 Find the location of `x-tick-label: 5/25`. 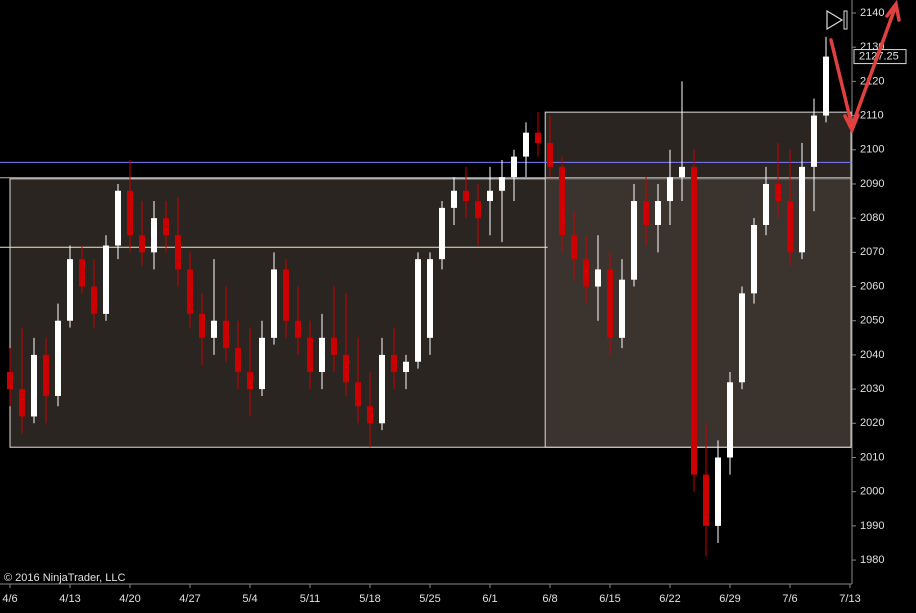

x-tick-label: 5/25 is located at coordinates (429, 599).